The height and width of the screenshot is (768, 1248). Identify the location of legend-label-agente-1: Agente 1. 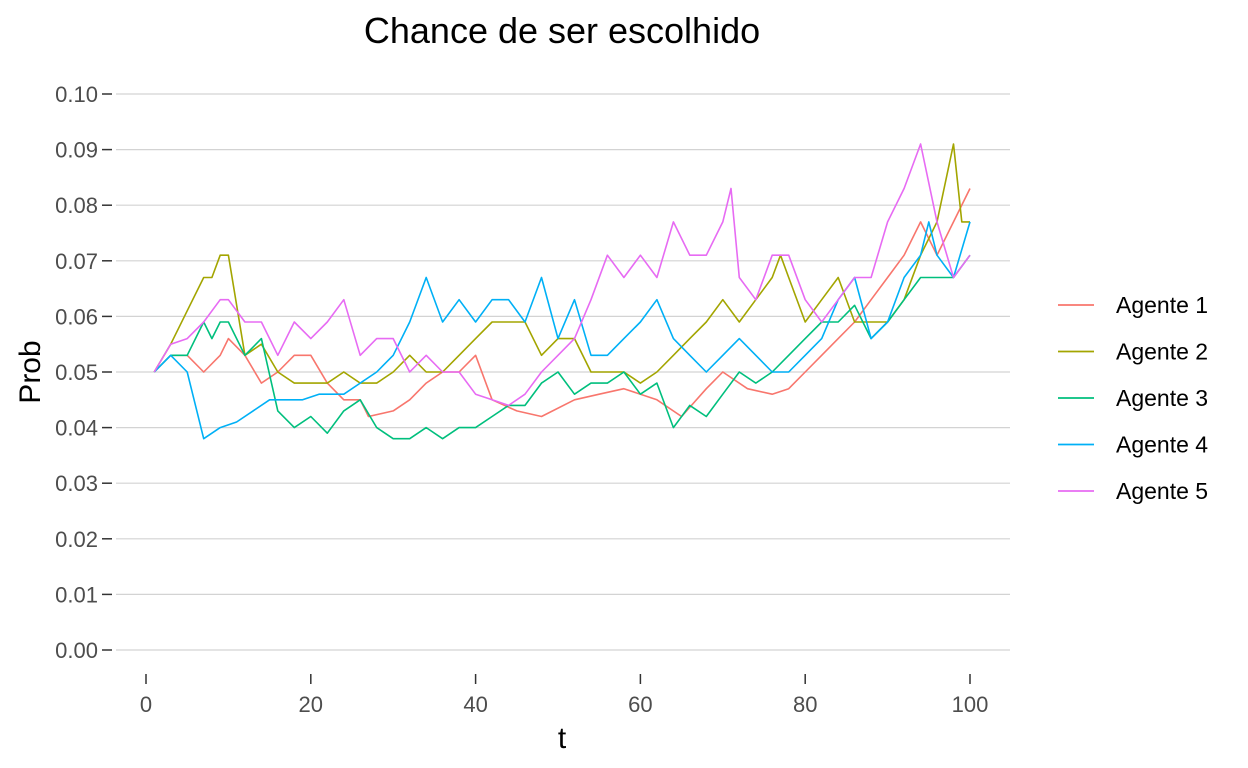
(1162, 305).